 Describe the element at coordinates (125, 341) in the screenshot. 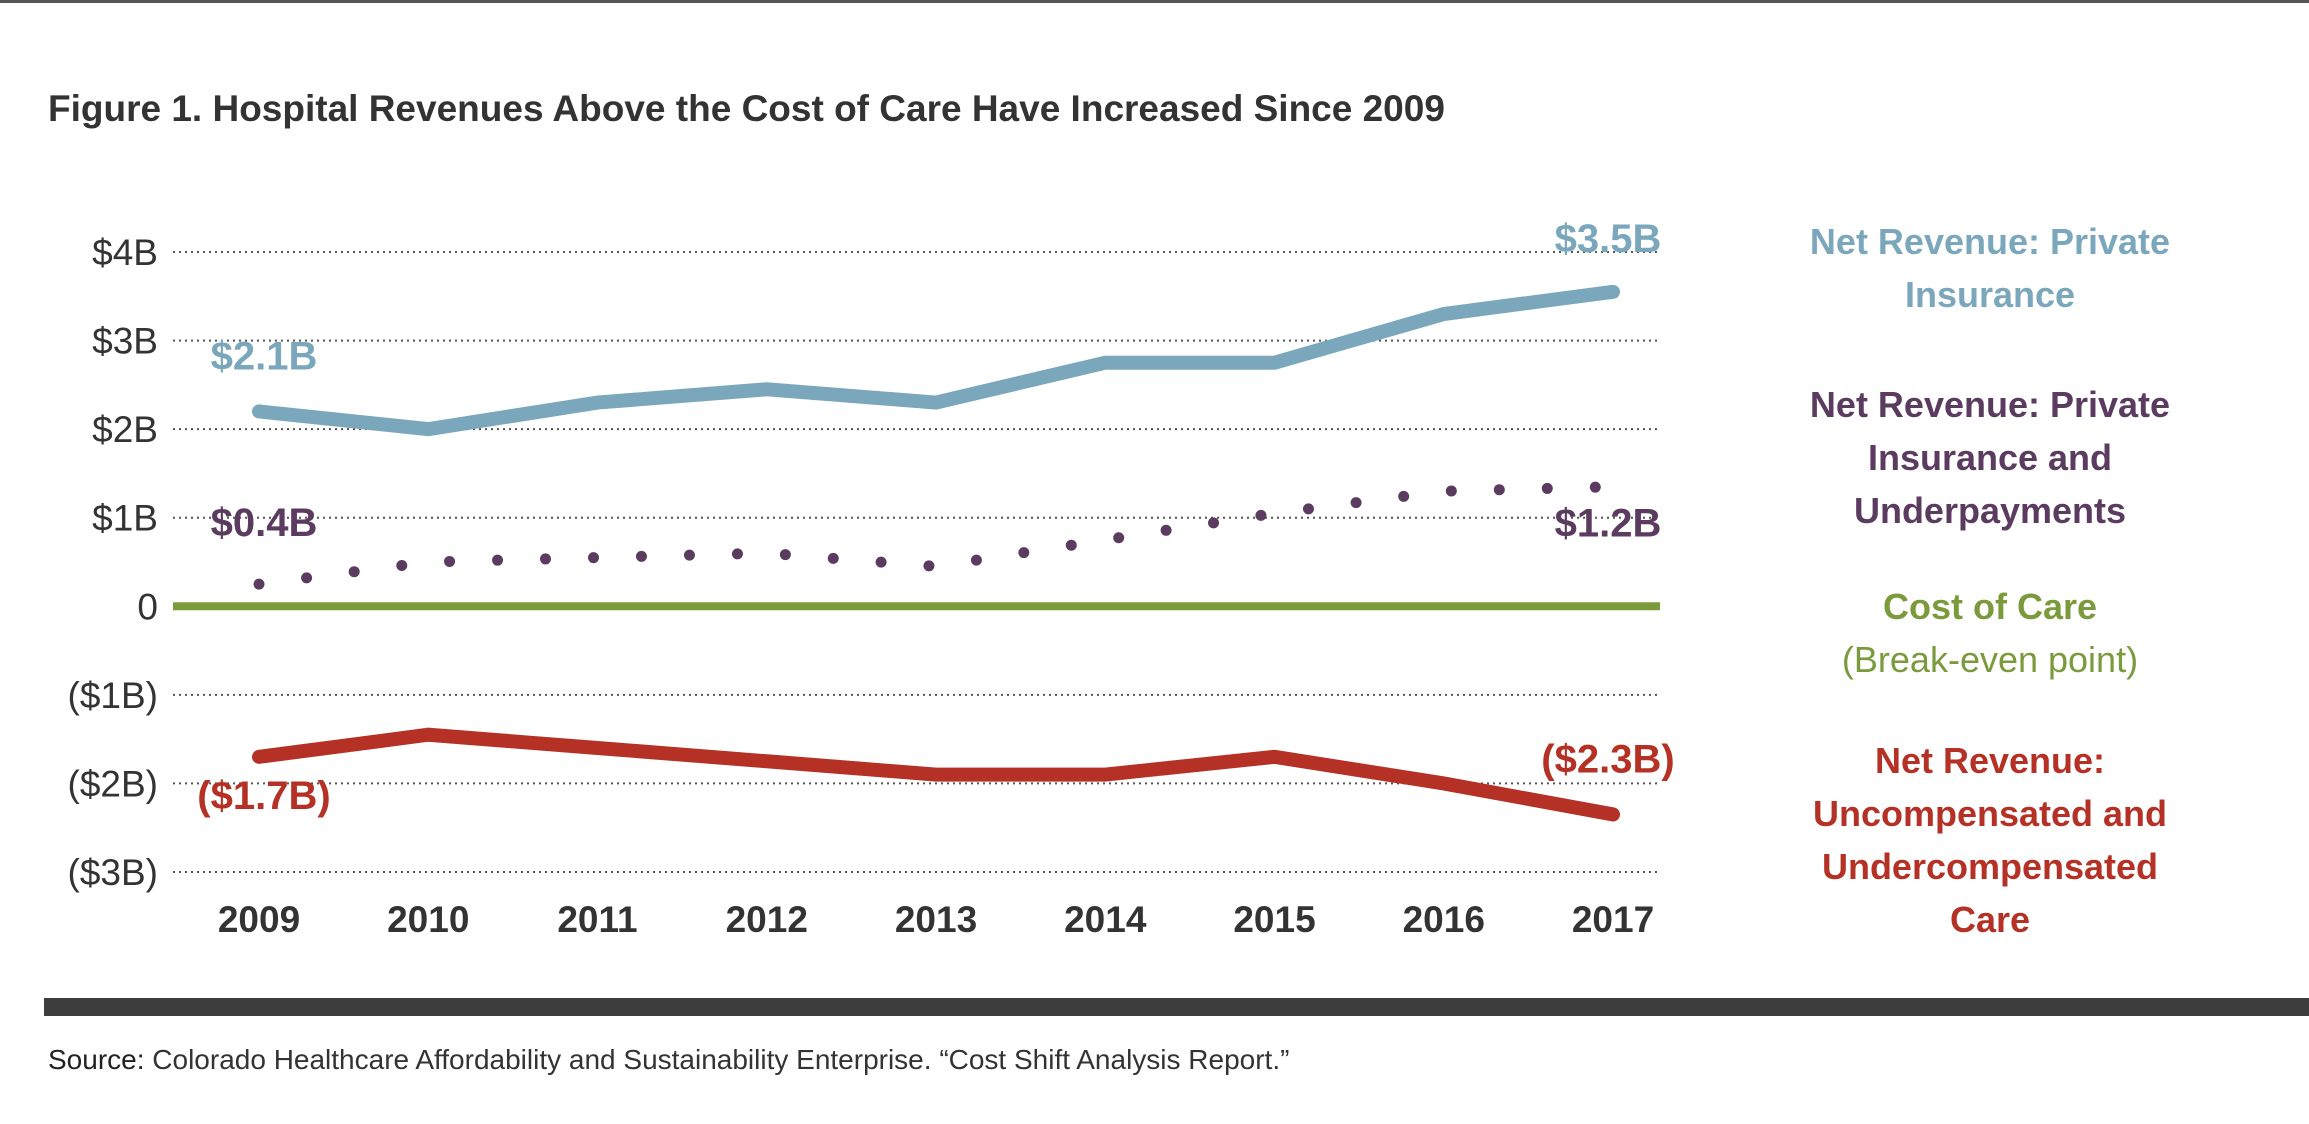

I see `y-tick-label: $3B` at that location.